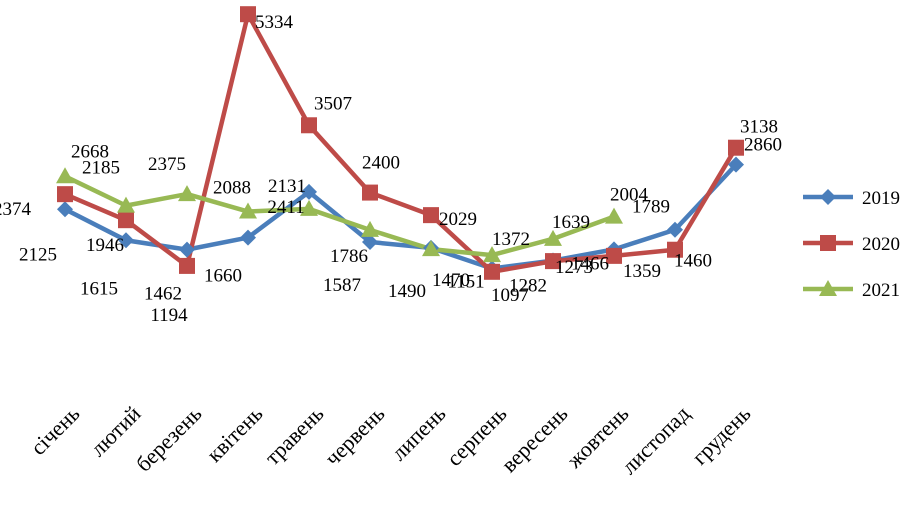 The image size is (923, 519). Describe the element at coordinates (828, 197) in the screenshot. I see `legend-marker-2019` at that location.